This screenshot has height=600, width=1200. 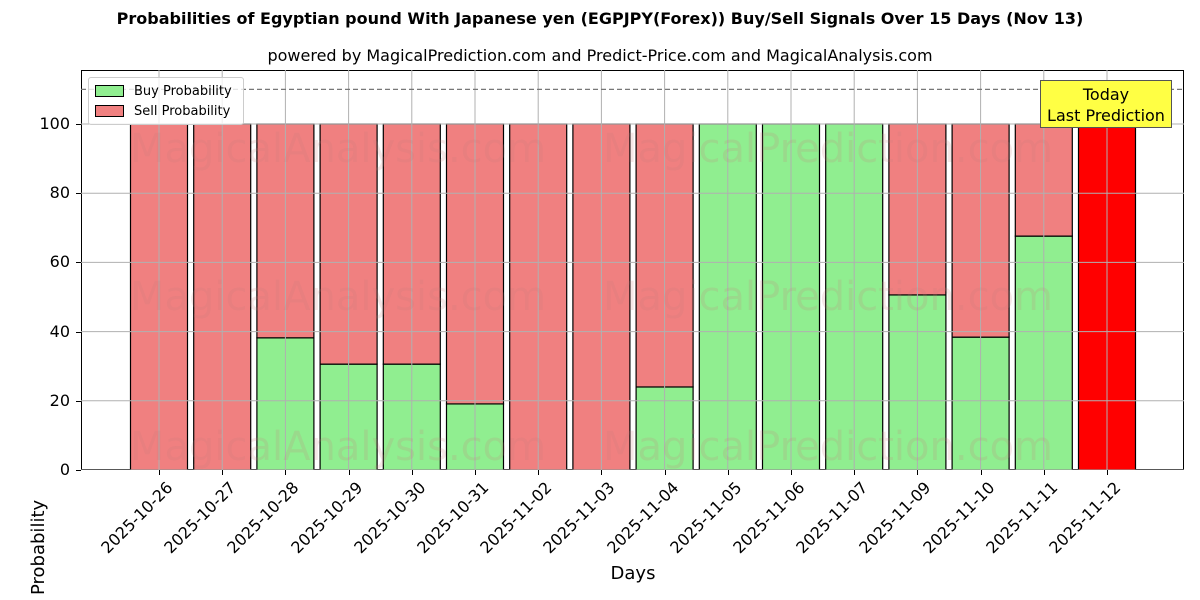 I want to click on annotation-line-1: Today, so click(x=1106, y=94).